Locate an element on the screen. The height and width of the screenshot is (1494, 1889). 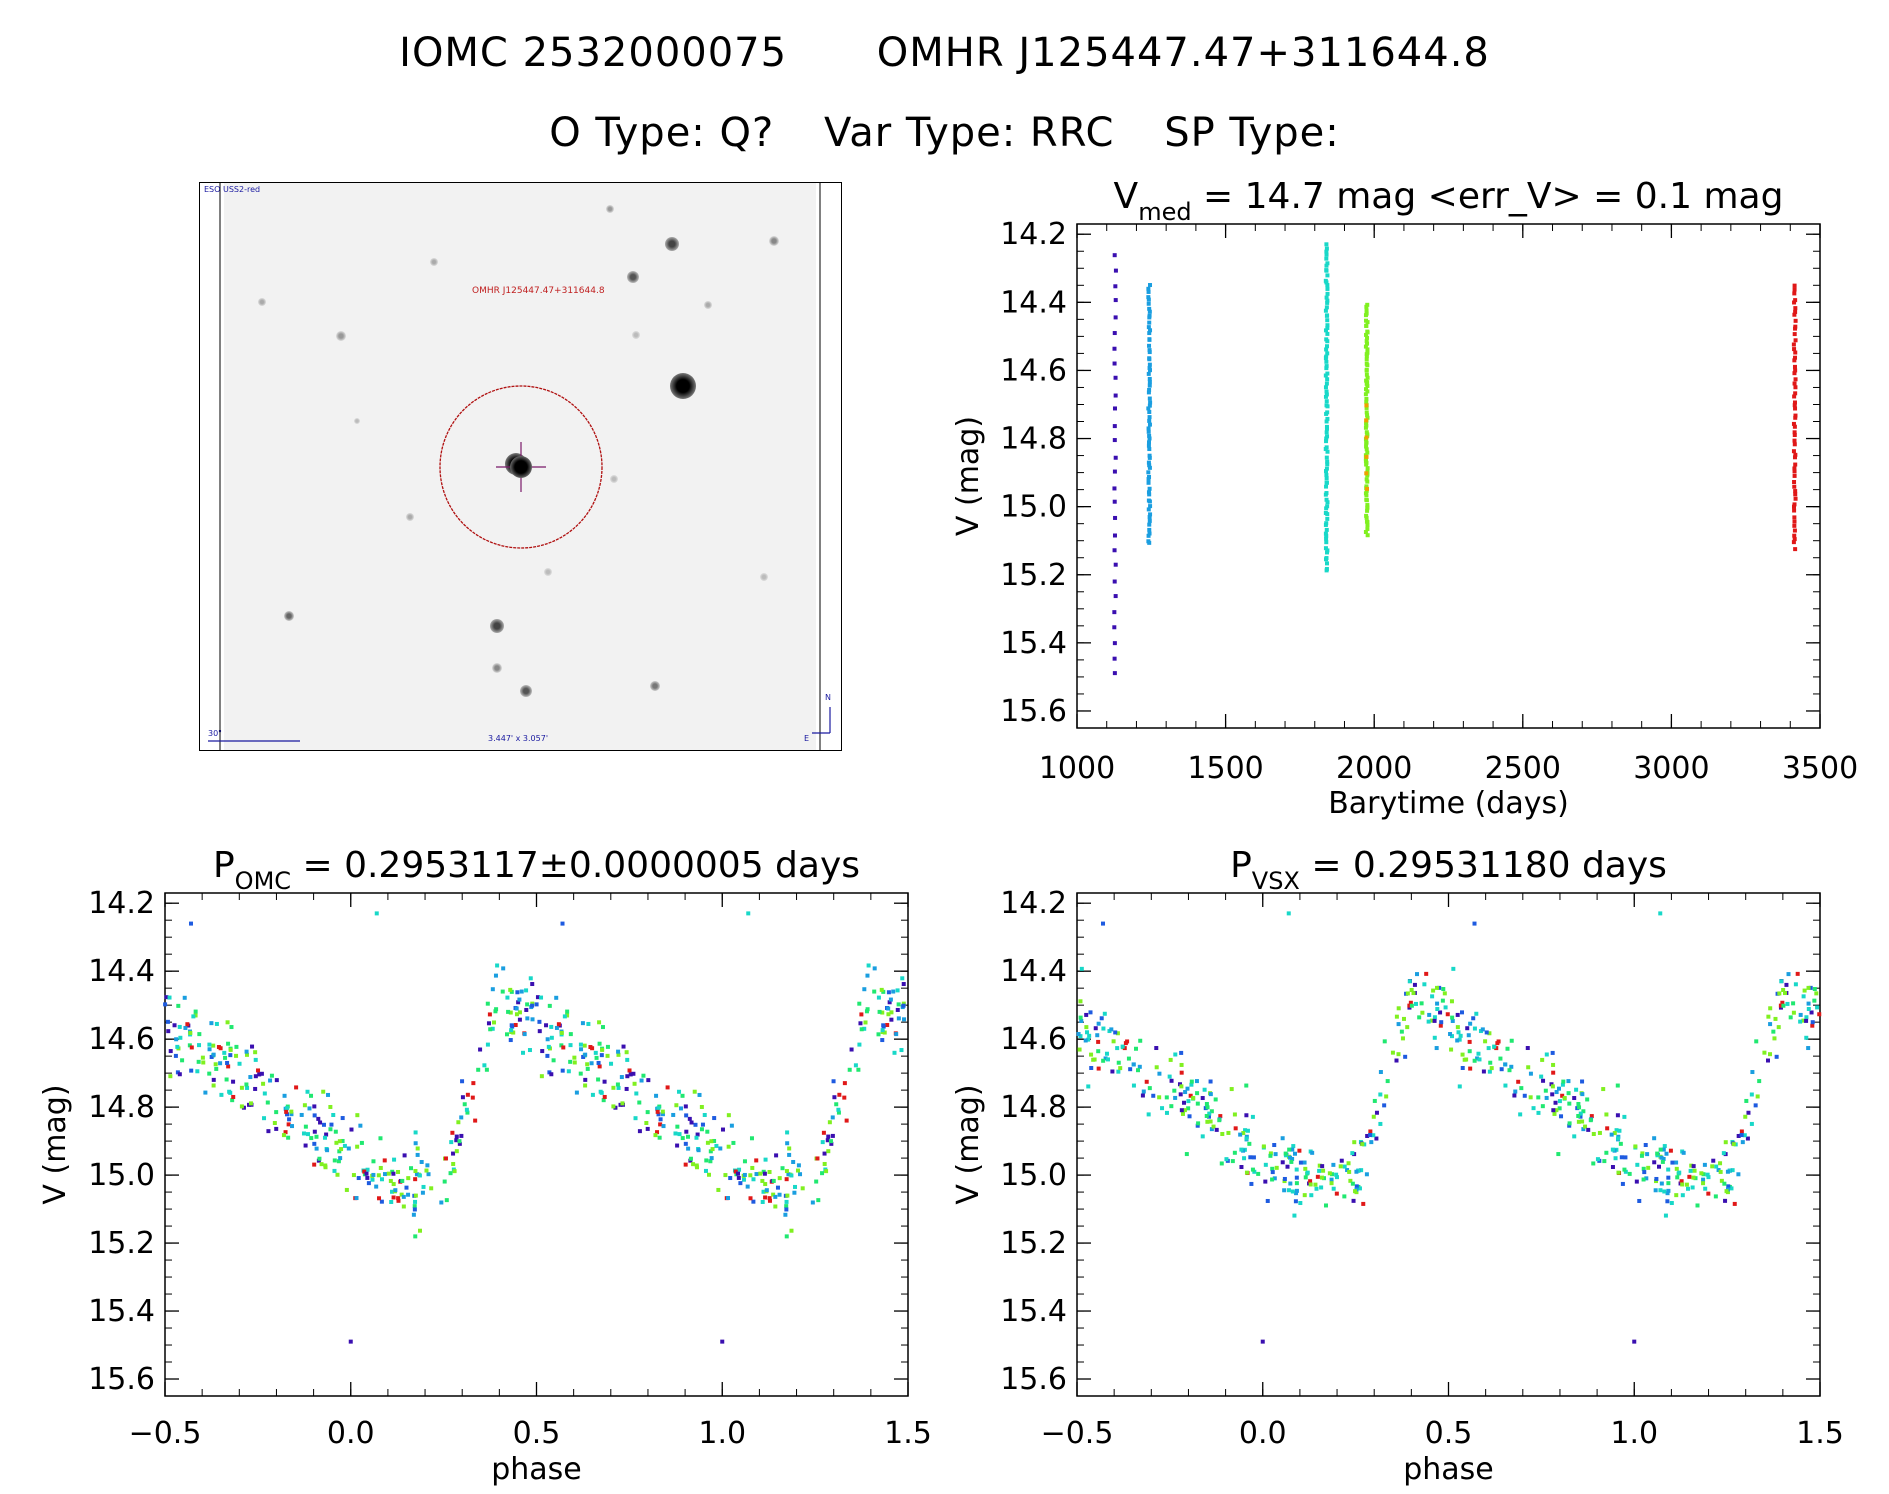
y-tick-label: 15.6 is located at coordinates (1033, 711).